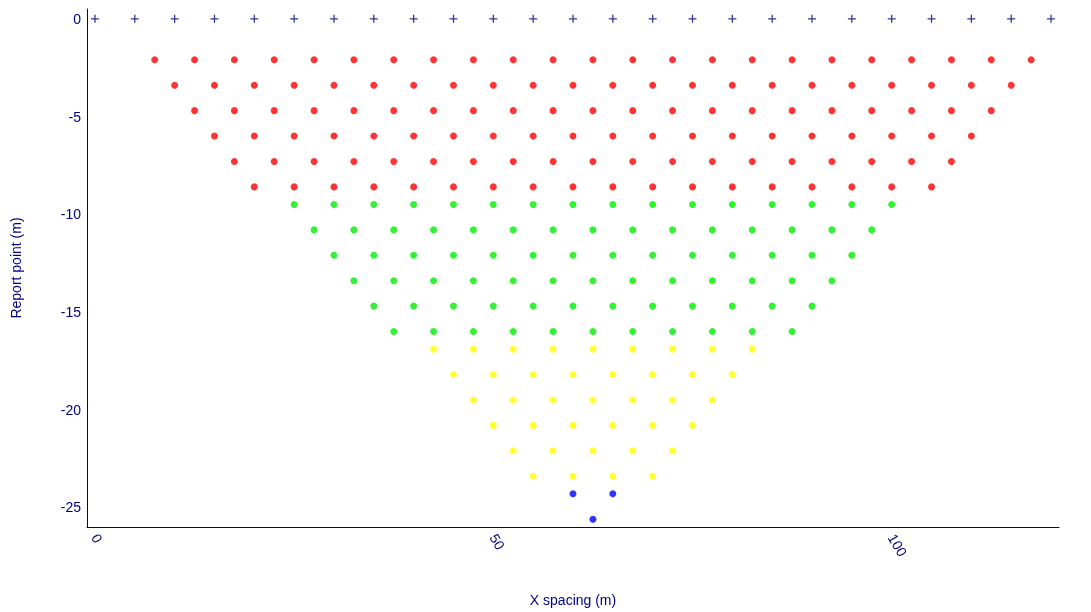  What do you see at coordinates (97, 538) in the screenshot?
I see `x-tick-label: 0` at bounding box center [97, 538].